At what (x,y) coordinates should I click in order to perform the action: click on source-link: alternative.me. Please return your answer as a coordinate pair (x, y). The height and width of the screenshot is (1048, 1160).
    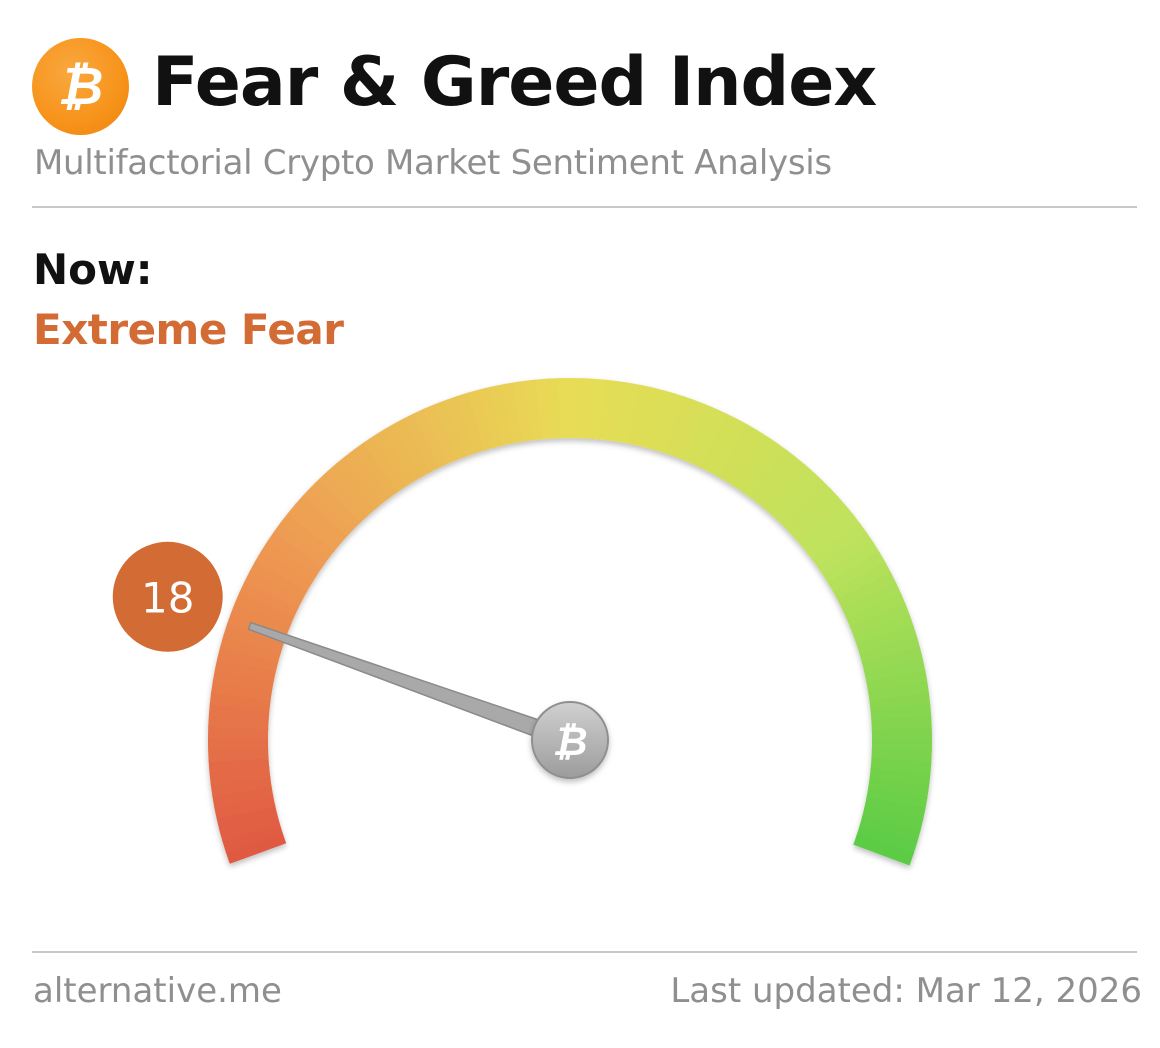
    Looking at the image, I should click on (157, 991).